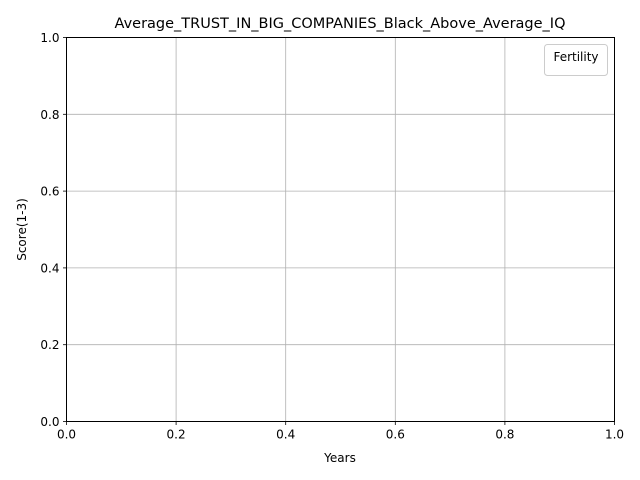 The width and height of the screenshot is (640, 480). I want to click on x-tick-label: 0.8, so click(504, 435).